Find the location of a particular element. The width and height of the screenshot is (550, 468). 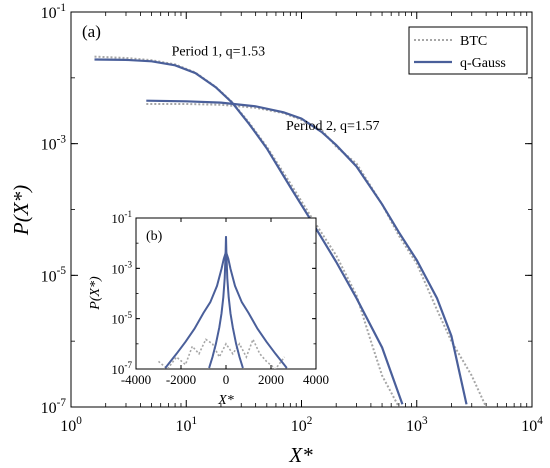

inset-x-axis-label: X* is located at coordinates (225, 400).